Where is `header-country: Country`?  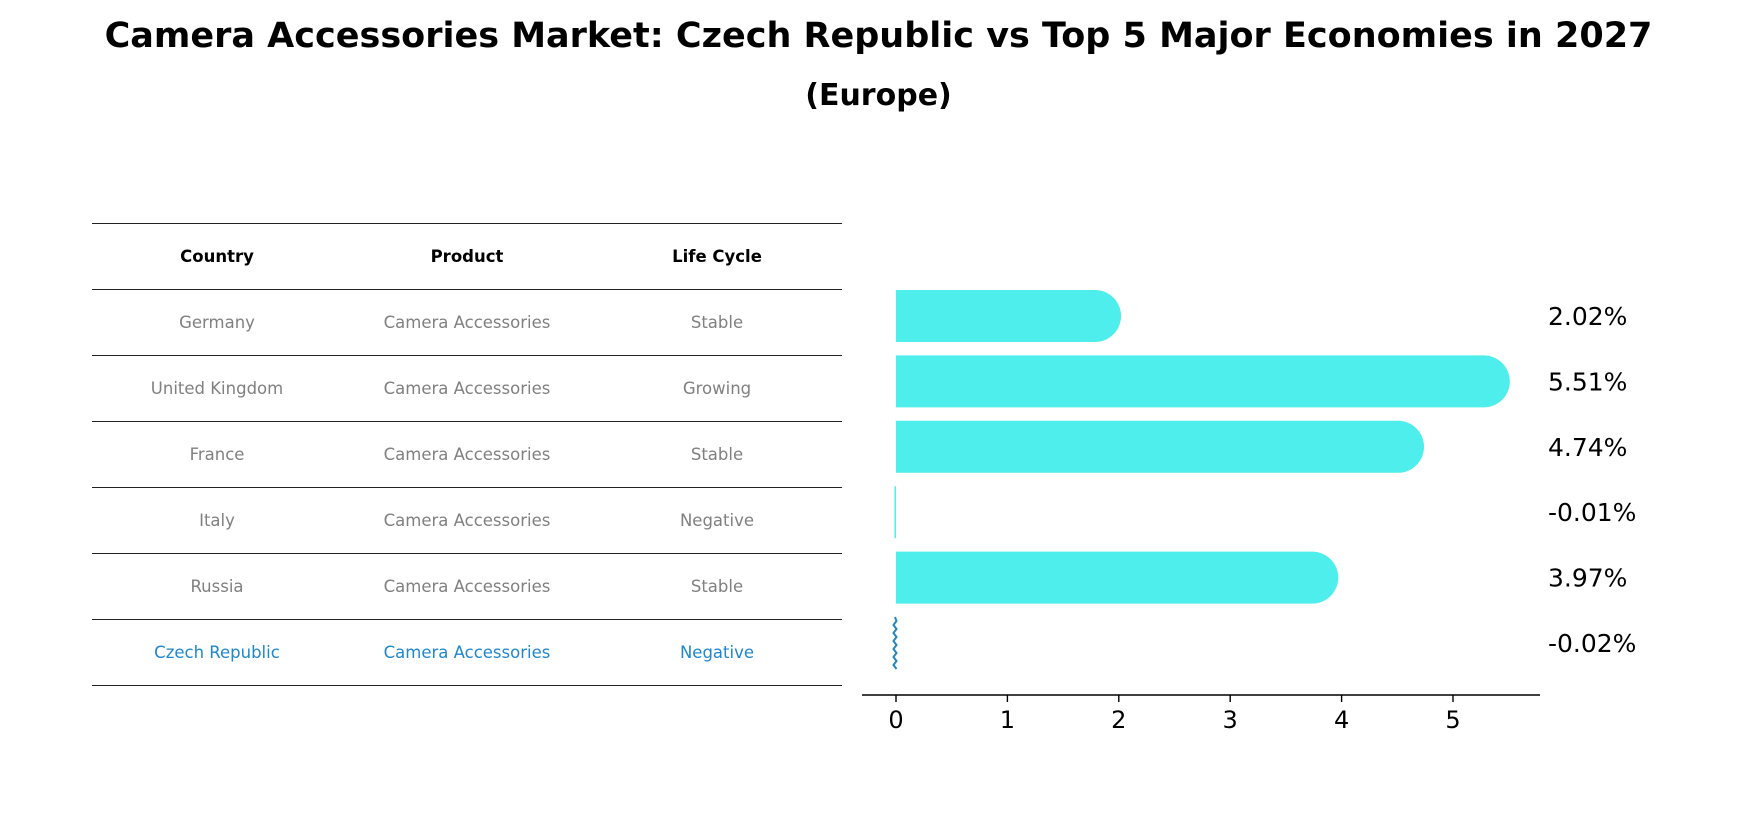
header-country: Country is located at coordinates (217, 256).